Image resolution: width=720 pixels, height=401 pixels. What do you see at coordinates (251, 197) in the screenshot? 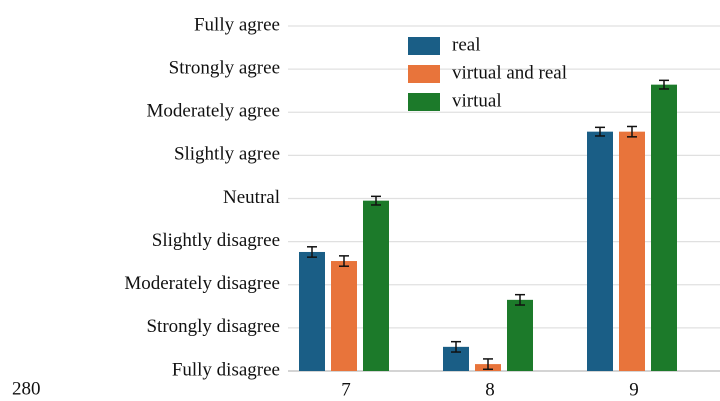
I see `y-tick-label: Neutral` at bounding box center [251, 197].